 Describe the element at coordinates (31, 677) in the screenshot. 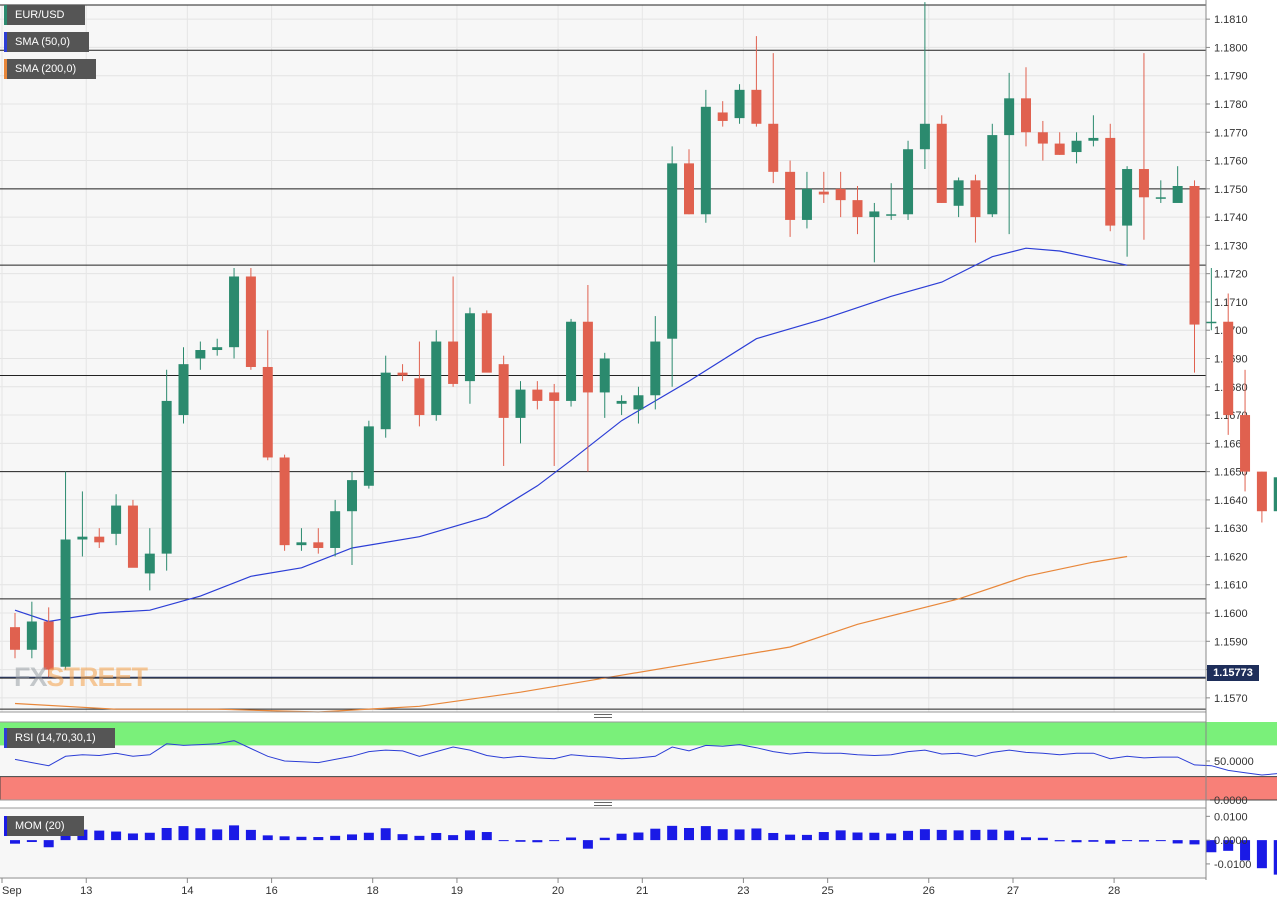

I see `logo-fx: FX` at that location.